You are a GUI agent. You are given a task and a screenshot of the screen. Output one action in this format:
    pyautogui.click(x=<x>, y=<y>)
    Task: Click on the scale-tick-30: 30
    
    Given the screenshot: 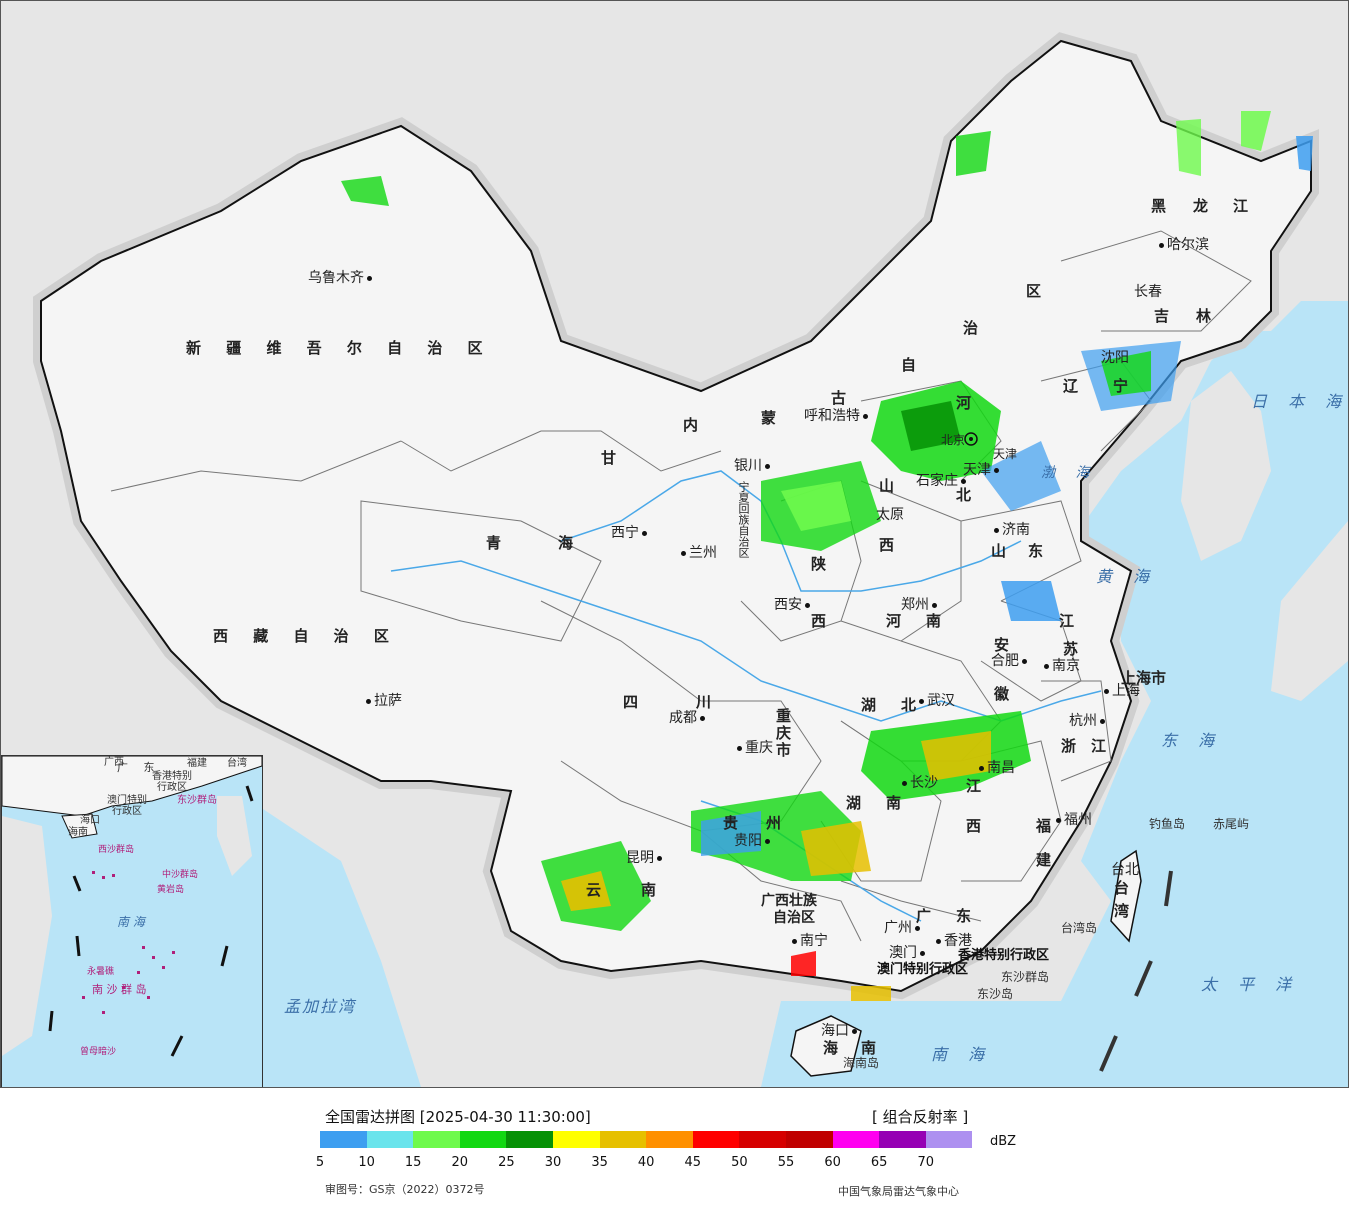 What is the action you would take?
    pyautogui.click(x=553, y=1162)
    